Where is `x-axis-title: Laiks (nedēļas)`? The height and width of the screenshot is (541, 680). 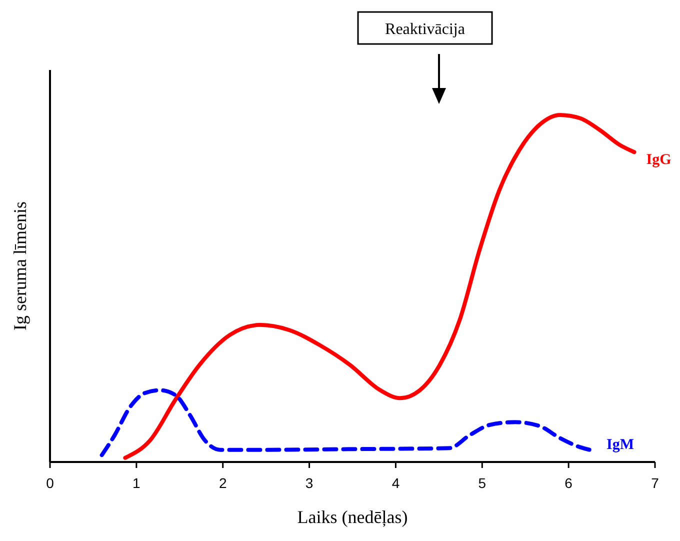 x-axis-title: Laiks (nedēļas) is located at coordinates (352, 517).